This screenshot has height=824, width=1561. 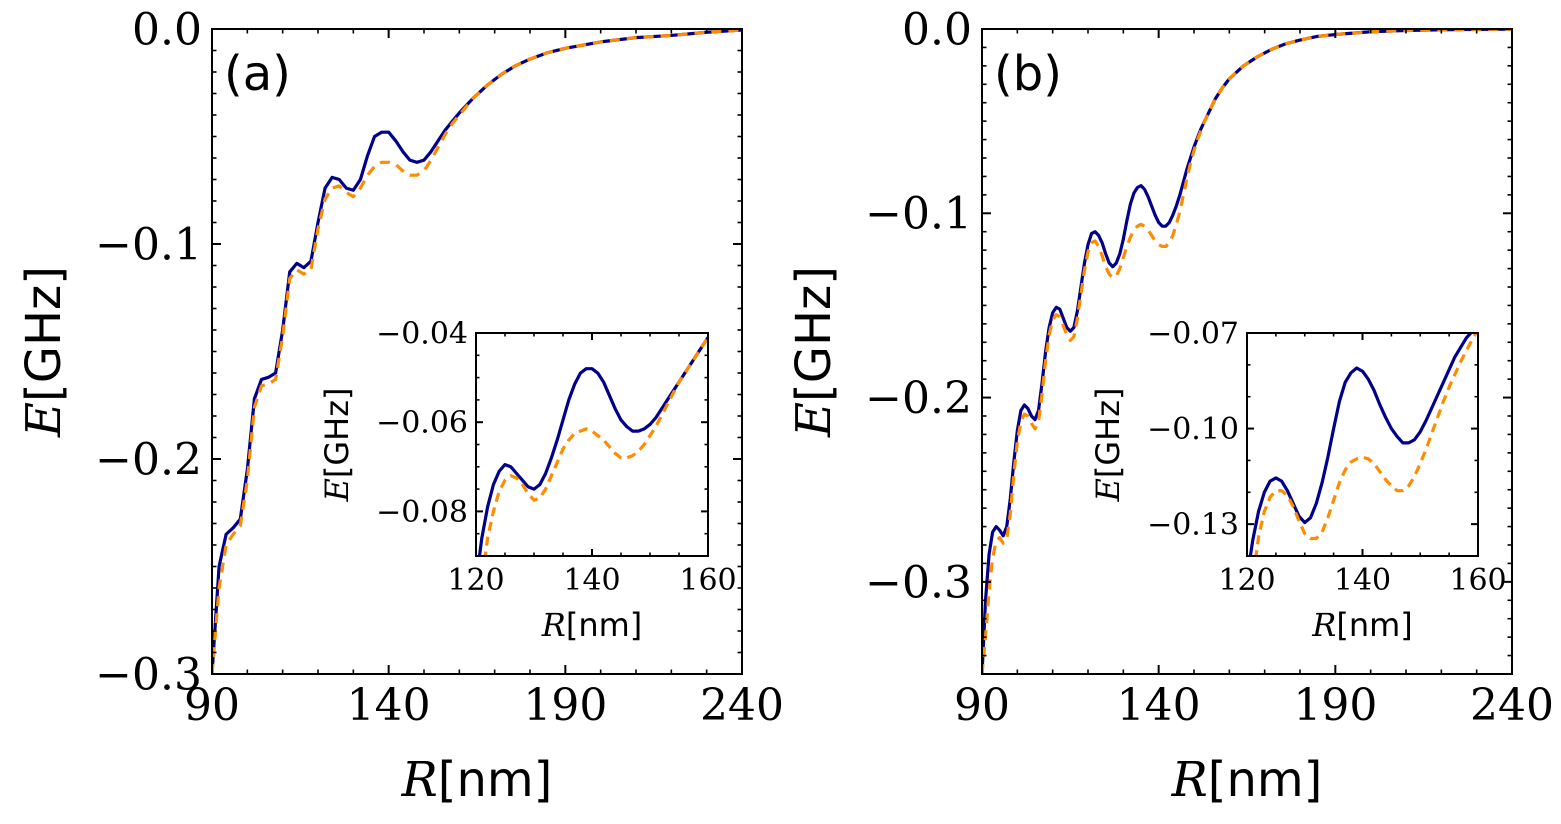 I want to click on y-tick-label: −0.06, so click(x=422, y=423).